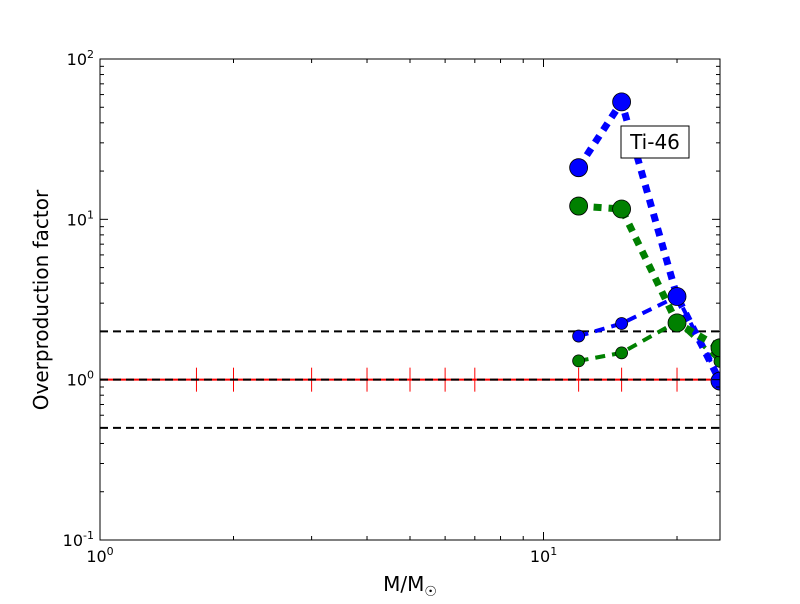 The width and height of the screenshot is (800, 604). What do you see at coordinates (80, 379) in the screenshot?
I see `y-tick-label: 10⁰` at bounding box center [80, 379].